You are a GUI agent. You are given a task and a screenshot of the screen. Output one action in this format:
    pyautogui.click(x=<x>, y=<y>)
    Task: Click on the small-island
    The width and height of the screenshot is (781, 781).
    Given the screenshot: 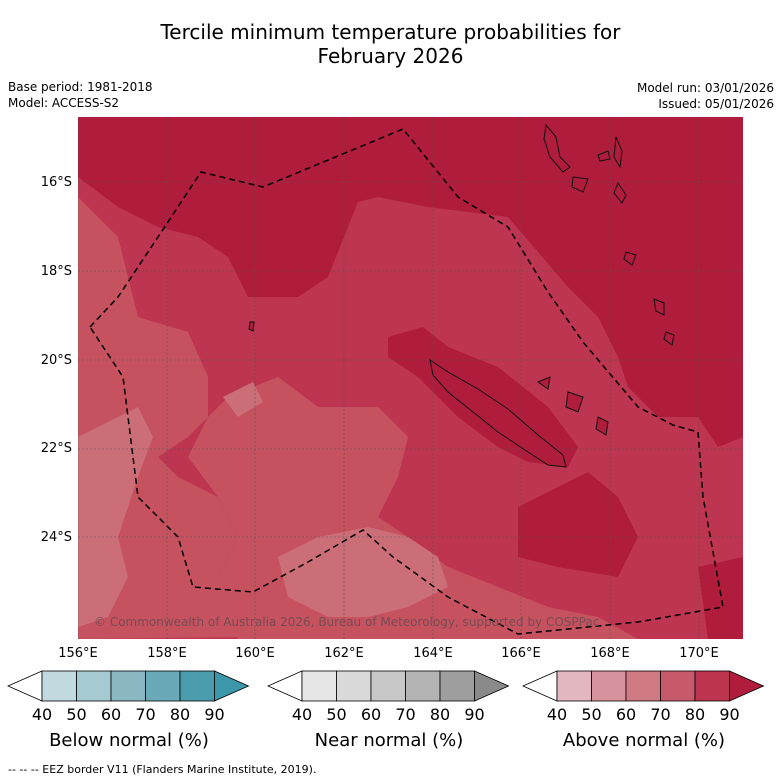 What is the action you would take?
    pyautogui.click(x=251, y=326)
    